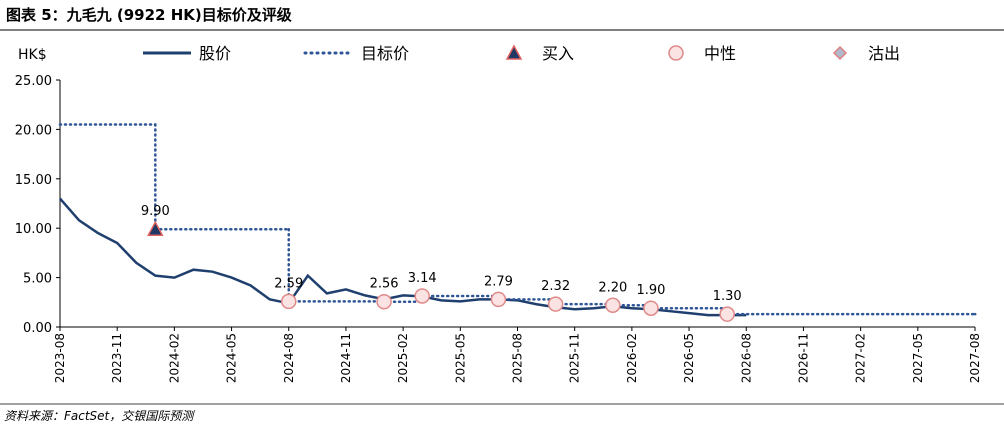  What do you see at coordinates (518, 358) in the screenshot?
I see `x-tick-label: 2025-08` at bounding box center [518, 358].